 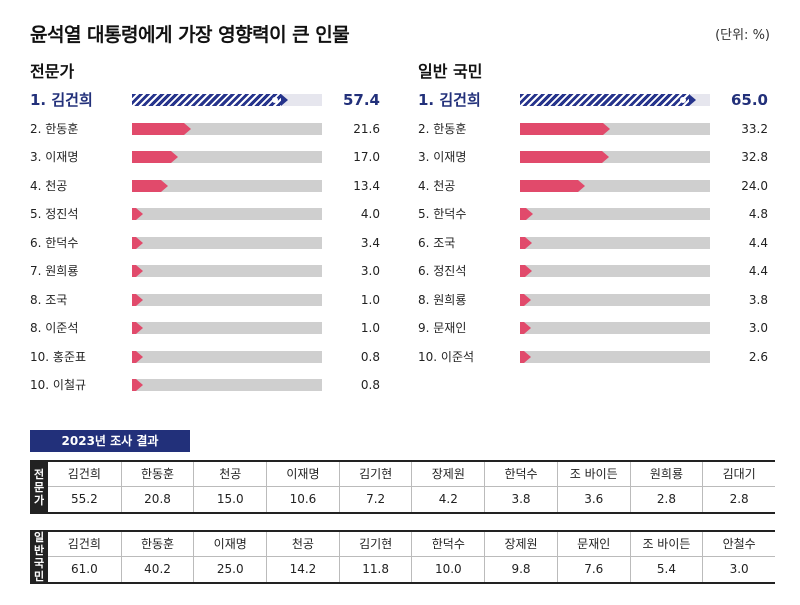 I want to click on table-value-cell: 10.0, so click(x=447, y=569).